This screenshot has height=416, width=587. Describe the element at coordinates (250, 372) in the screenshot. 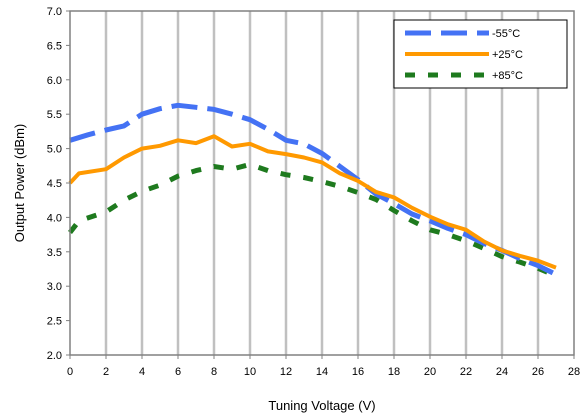

I see `x-tick-label: 10` at that location.